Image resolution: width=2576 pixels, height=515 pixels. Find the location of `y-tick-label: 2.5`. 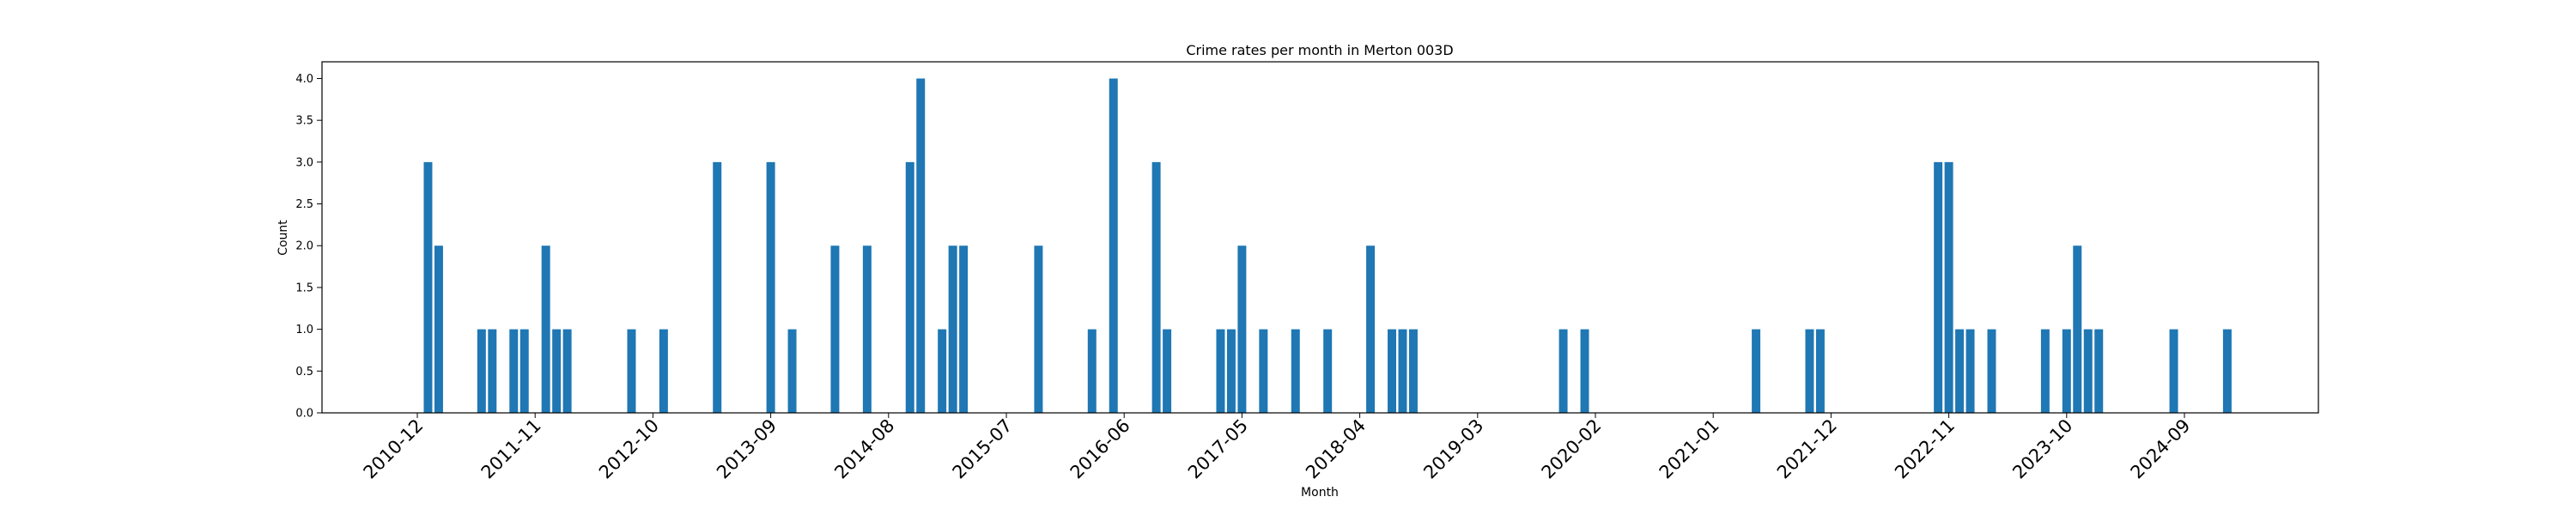

y-tick-label: 2.5 is located at coordinates (304, 204).